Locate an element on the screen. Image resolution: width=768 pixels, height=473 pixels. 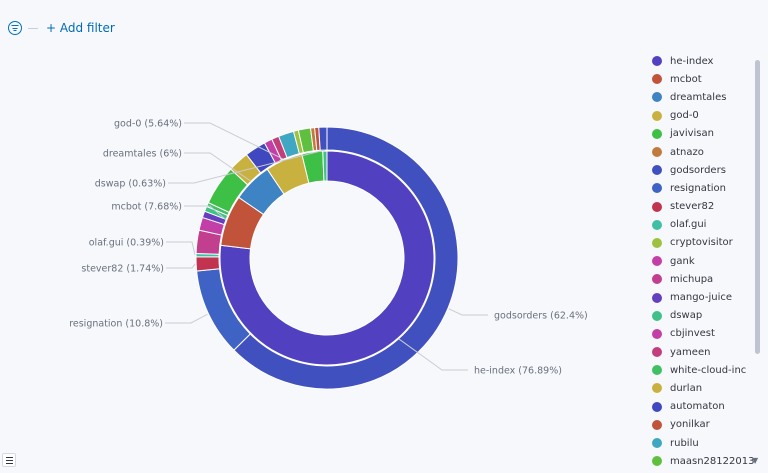
legend-item-olaf-gui: olaf.gui is located at coordinates (700, 225).